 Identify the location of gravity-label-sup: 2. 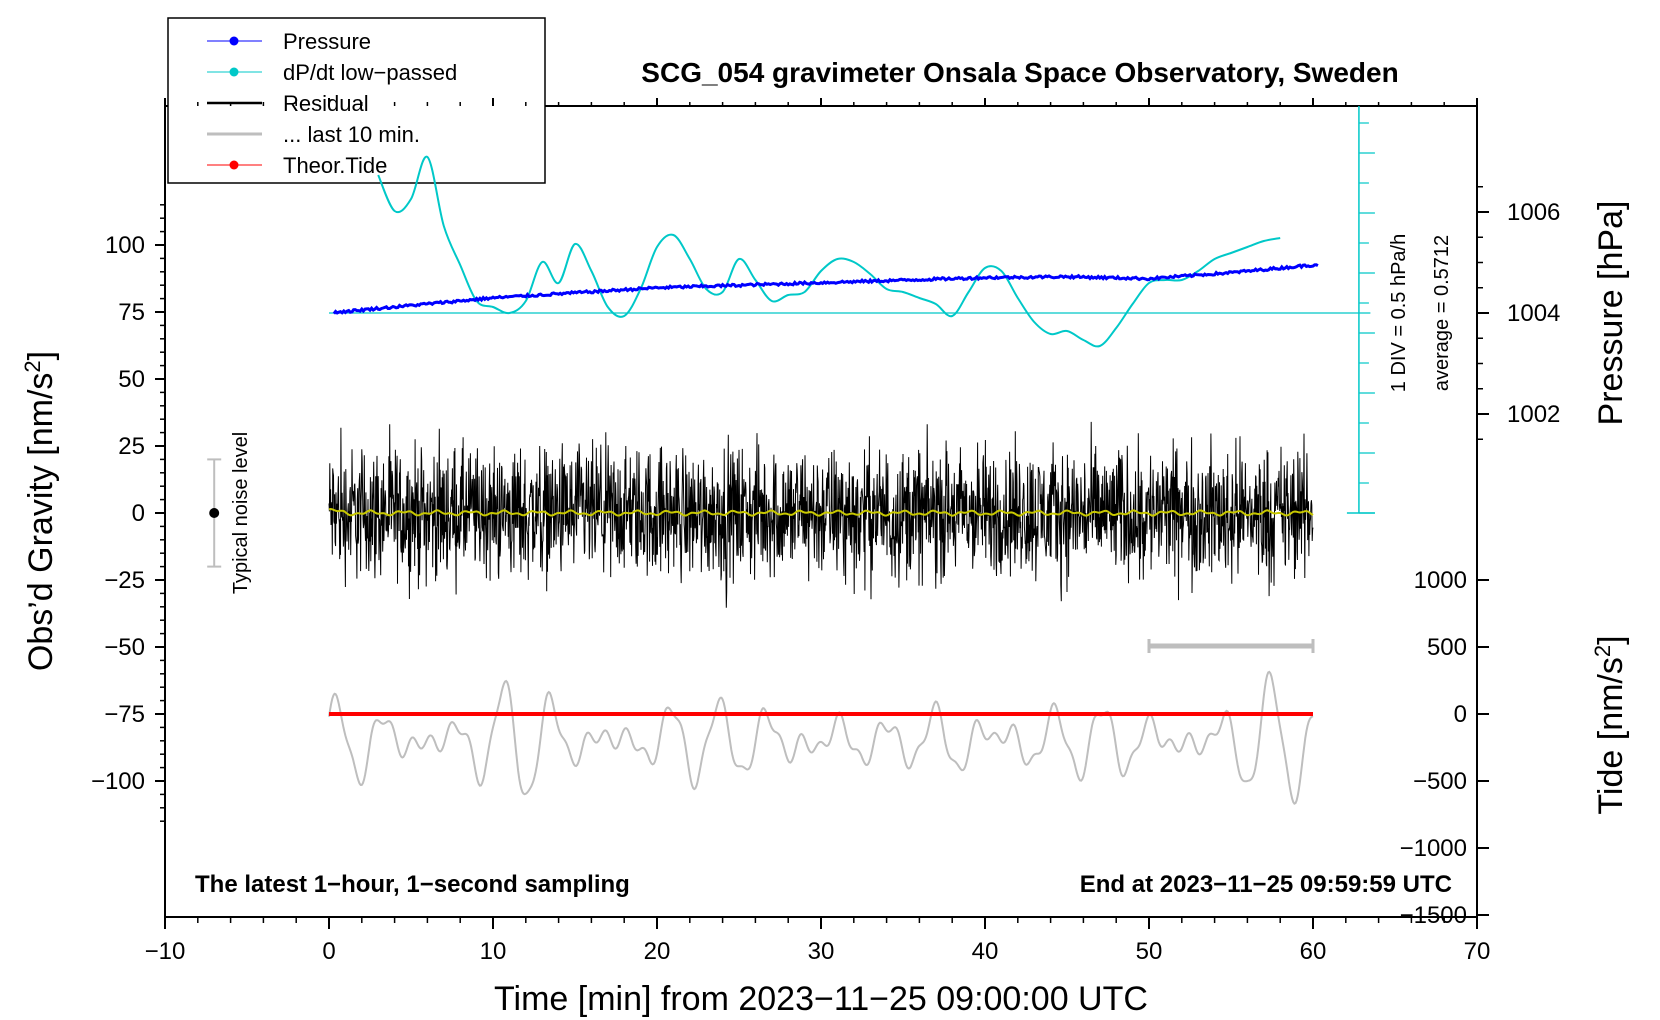
(32, 366).